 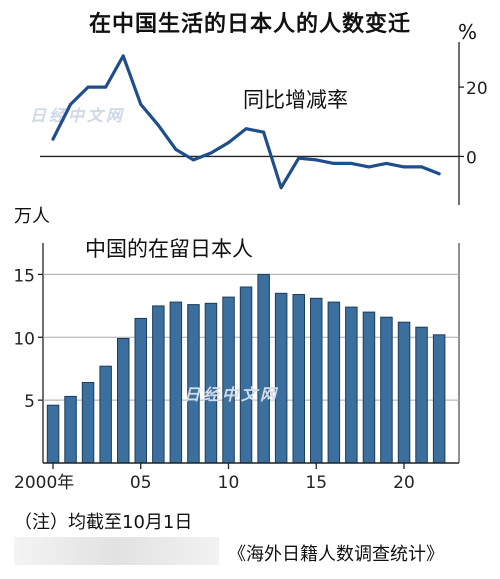 I want to click on bar-x-tick-label: 15, so click(x=316, y=483).